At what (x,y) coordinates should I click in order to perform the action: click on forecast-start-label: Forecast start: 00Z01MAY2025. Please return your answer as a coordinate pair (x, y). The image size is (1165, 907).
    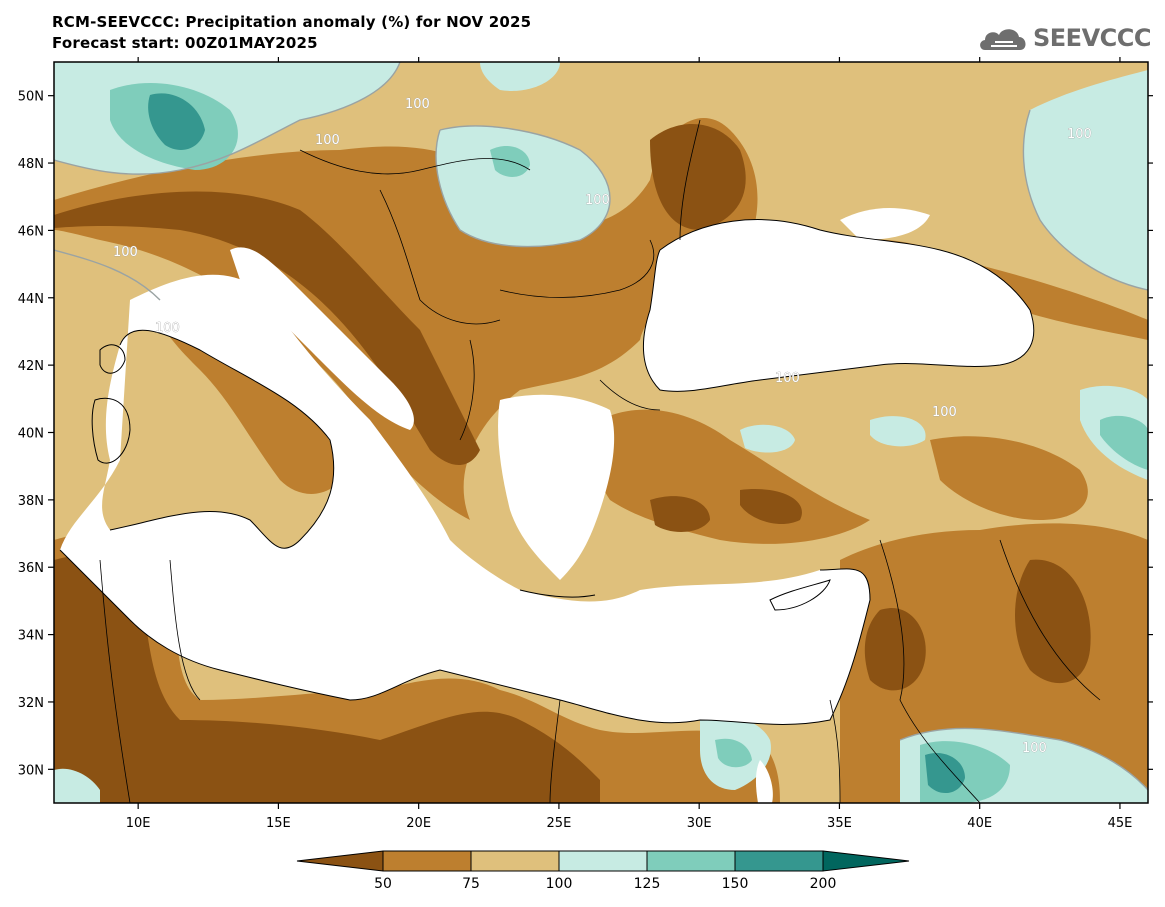
    Looking at the image, I should click on (185, 43).